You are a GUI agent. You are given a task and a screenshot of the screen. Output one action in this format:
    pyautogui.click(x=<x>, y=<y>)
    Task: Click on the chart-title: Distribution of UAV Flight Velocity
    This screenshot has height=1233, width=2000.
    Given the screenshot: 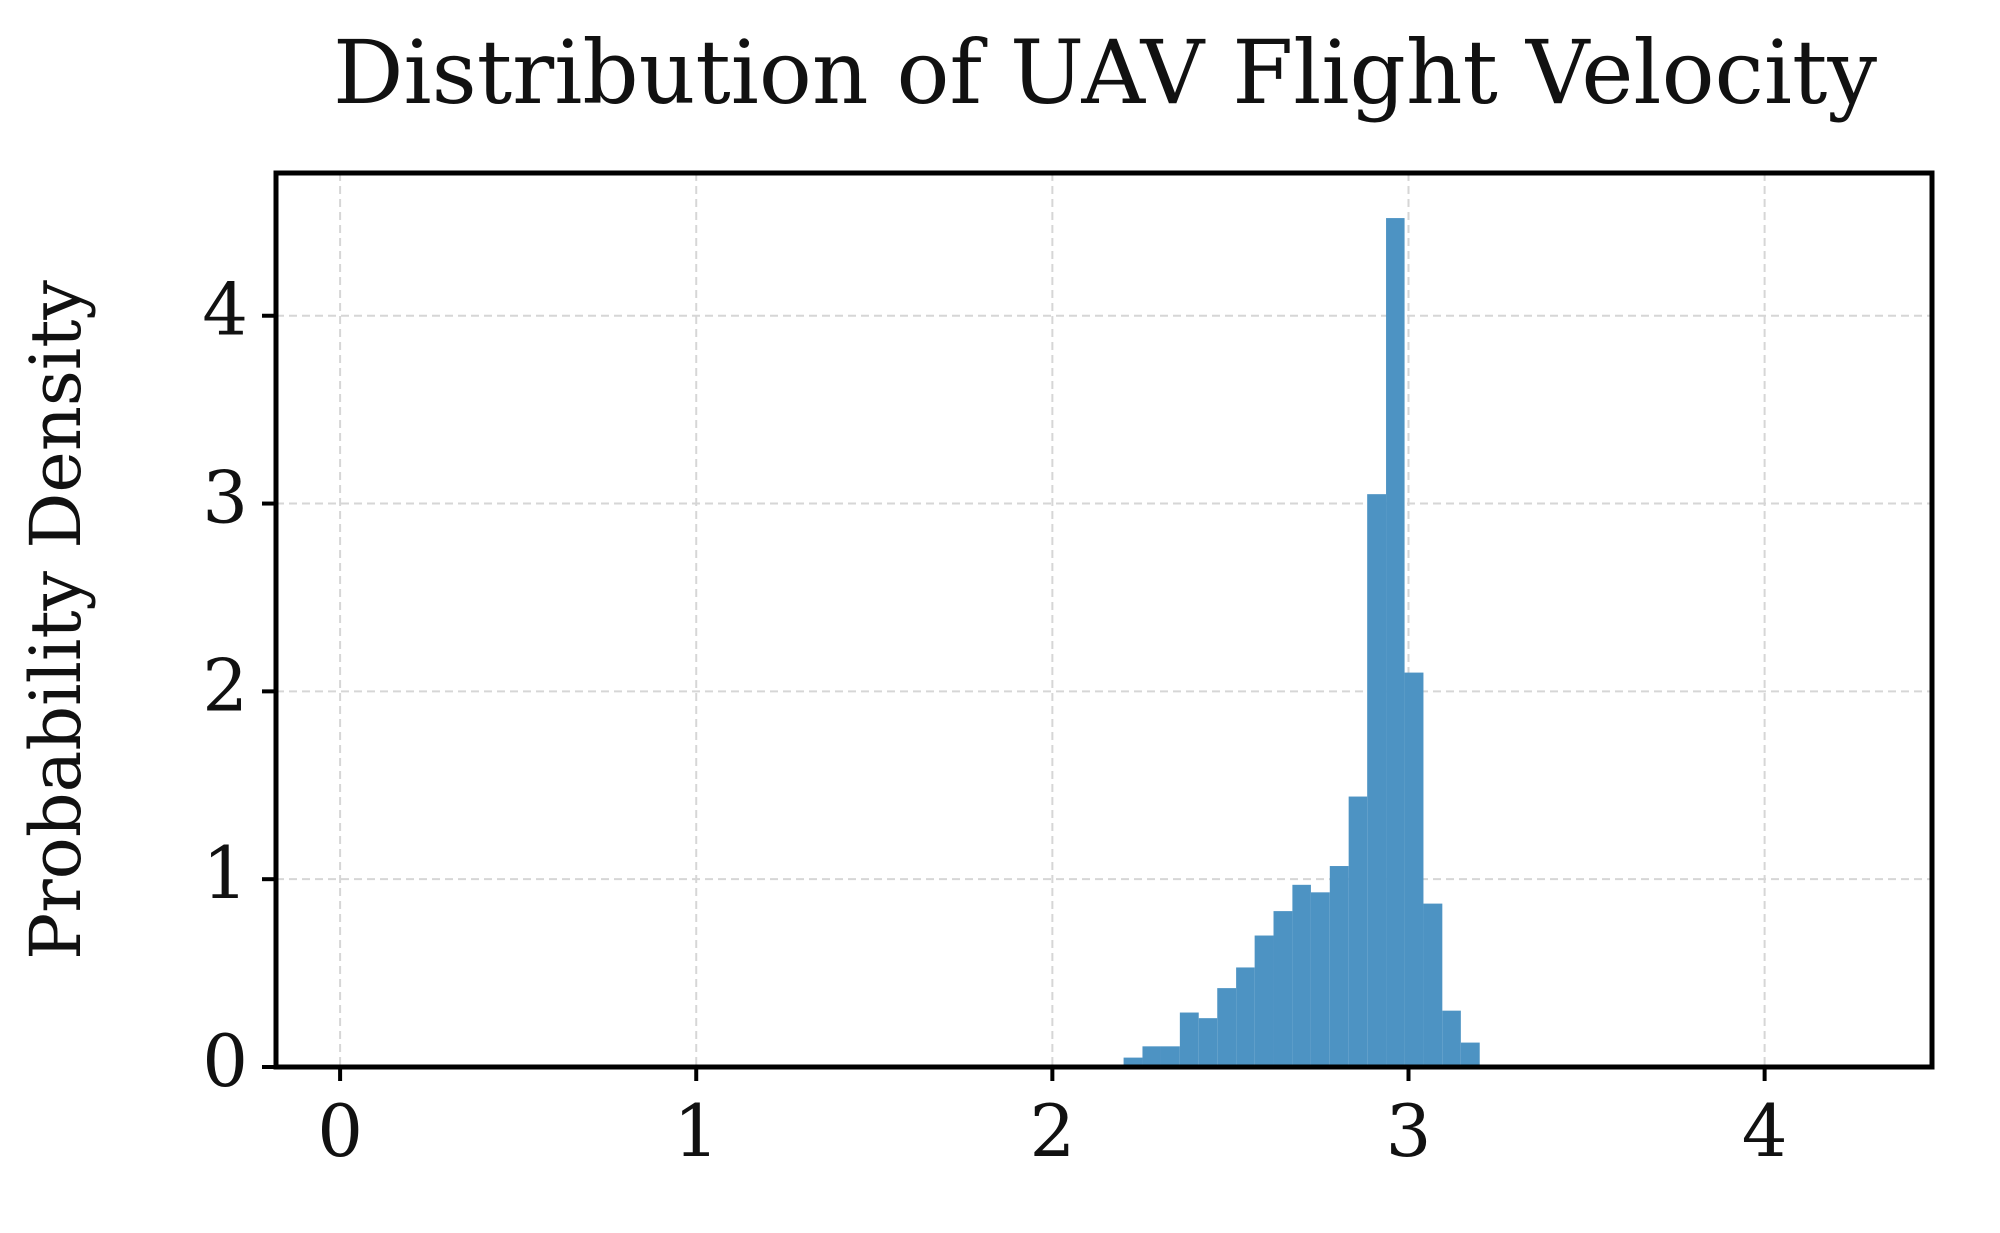 What is the action you would take?
    pyautogui.click(x=1105, y=72)
    